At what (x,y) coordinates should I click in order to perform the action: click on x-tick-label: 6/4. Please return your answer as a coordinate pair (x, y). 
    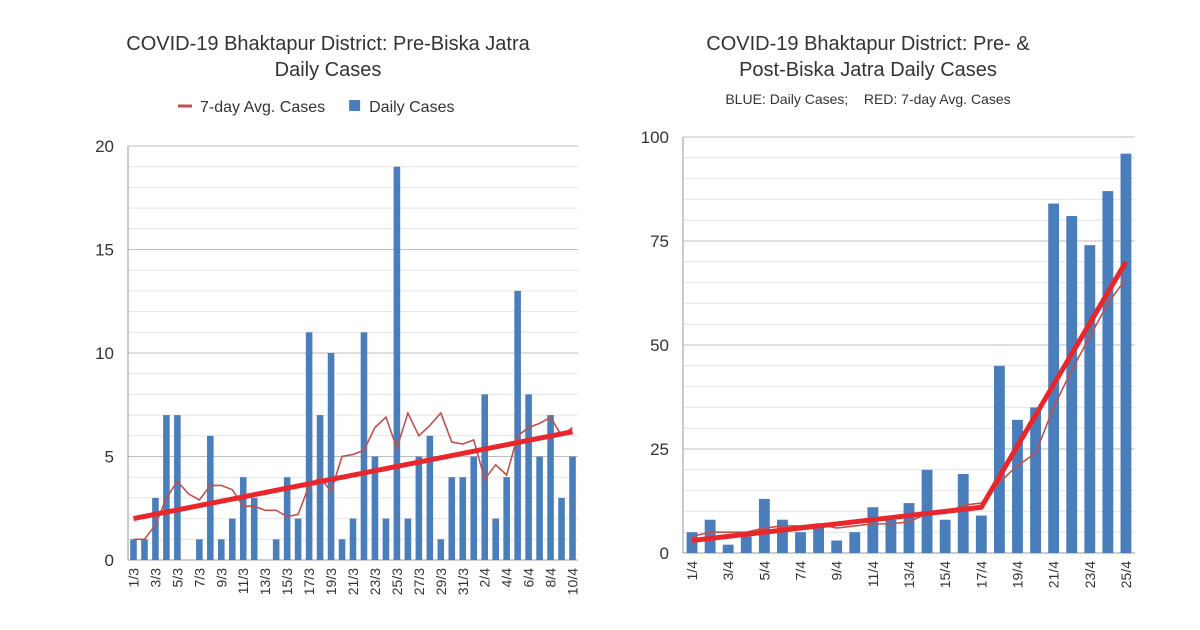
    Looking at the image, I should click on (529, 578).